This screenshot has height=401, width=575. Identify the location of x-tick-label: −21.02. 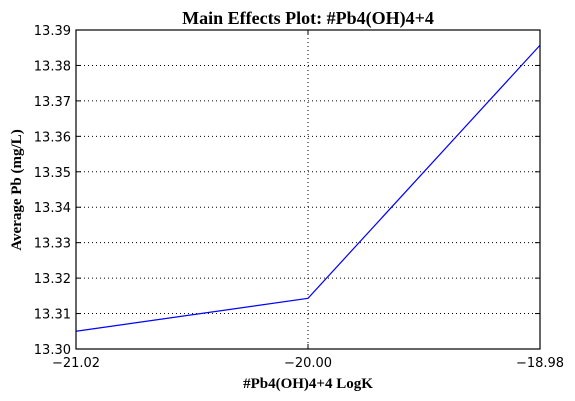
(76, 363).